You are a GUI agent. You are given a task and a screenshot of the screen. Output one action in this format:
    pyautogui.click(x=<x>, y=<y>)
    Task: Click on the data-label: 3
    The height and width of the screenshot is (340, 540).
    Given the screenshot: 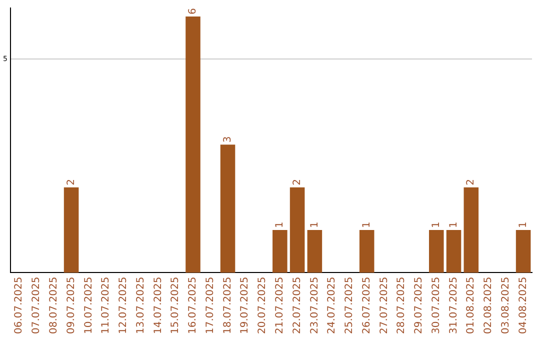 What is the action you would take?
    pyautogui.click(x=228, y=139)
    